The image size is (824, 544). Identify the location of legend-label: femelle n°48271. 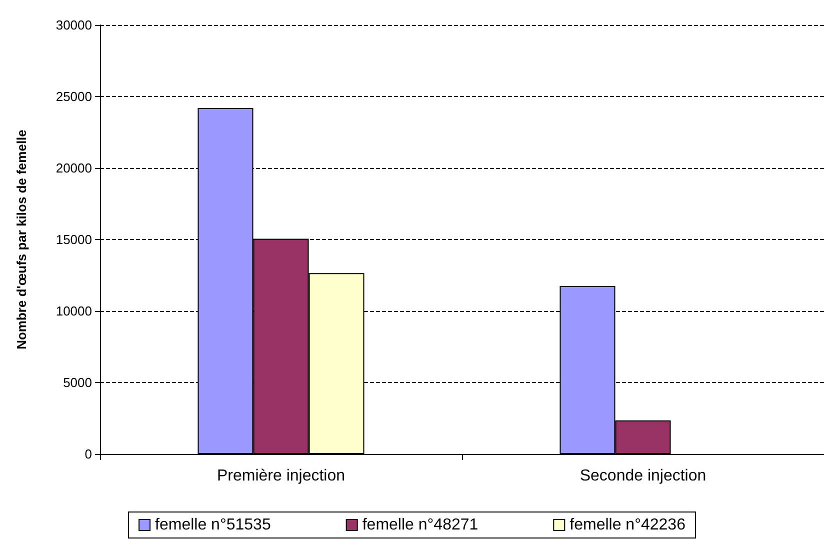
(420, 525).